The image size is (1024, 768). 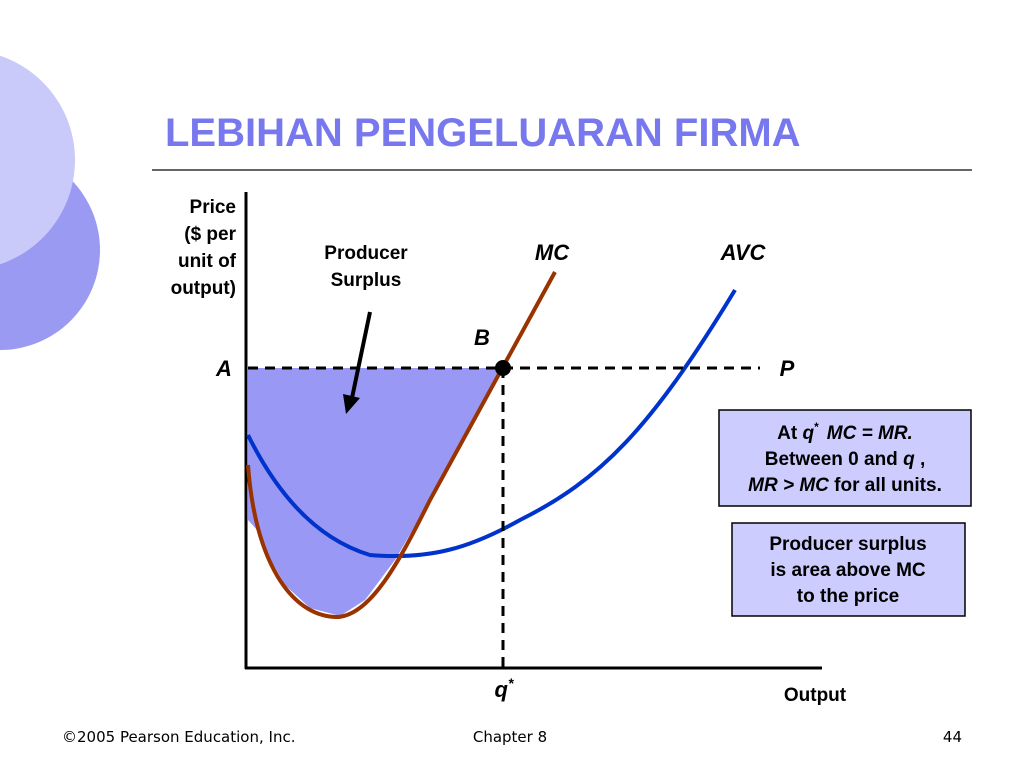 I want to click on box2-line: to the price, so click(x=848, y=596).